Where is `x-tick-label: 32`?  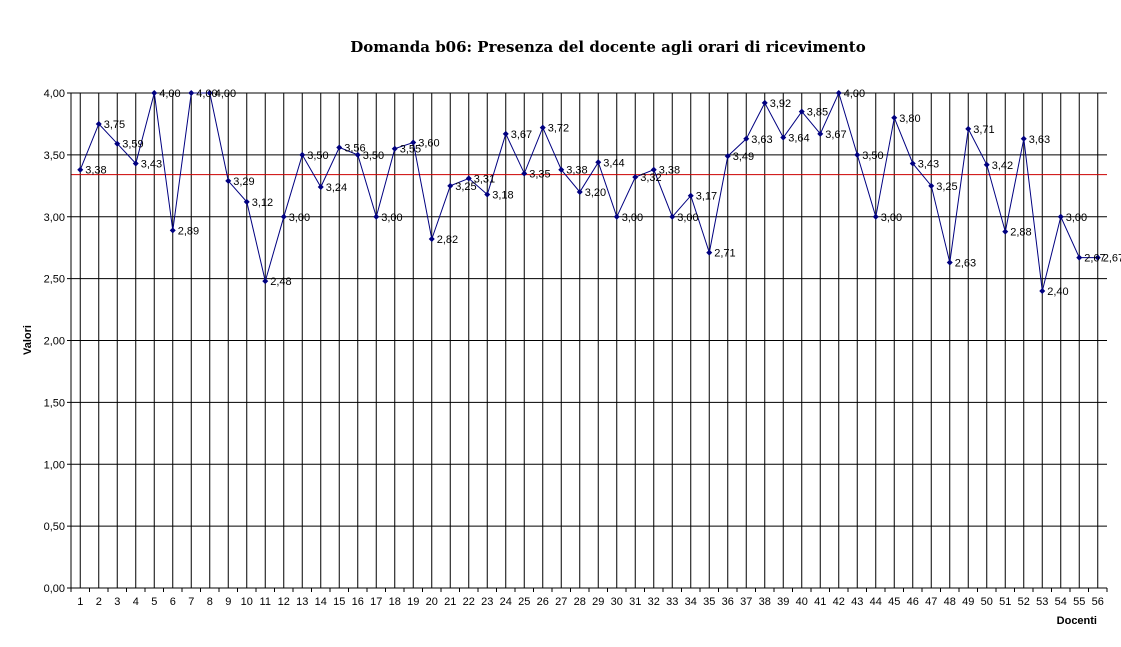
x-tick-label: 32 is located at coordinates (654, 602).